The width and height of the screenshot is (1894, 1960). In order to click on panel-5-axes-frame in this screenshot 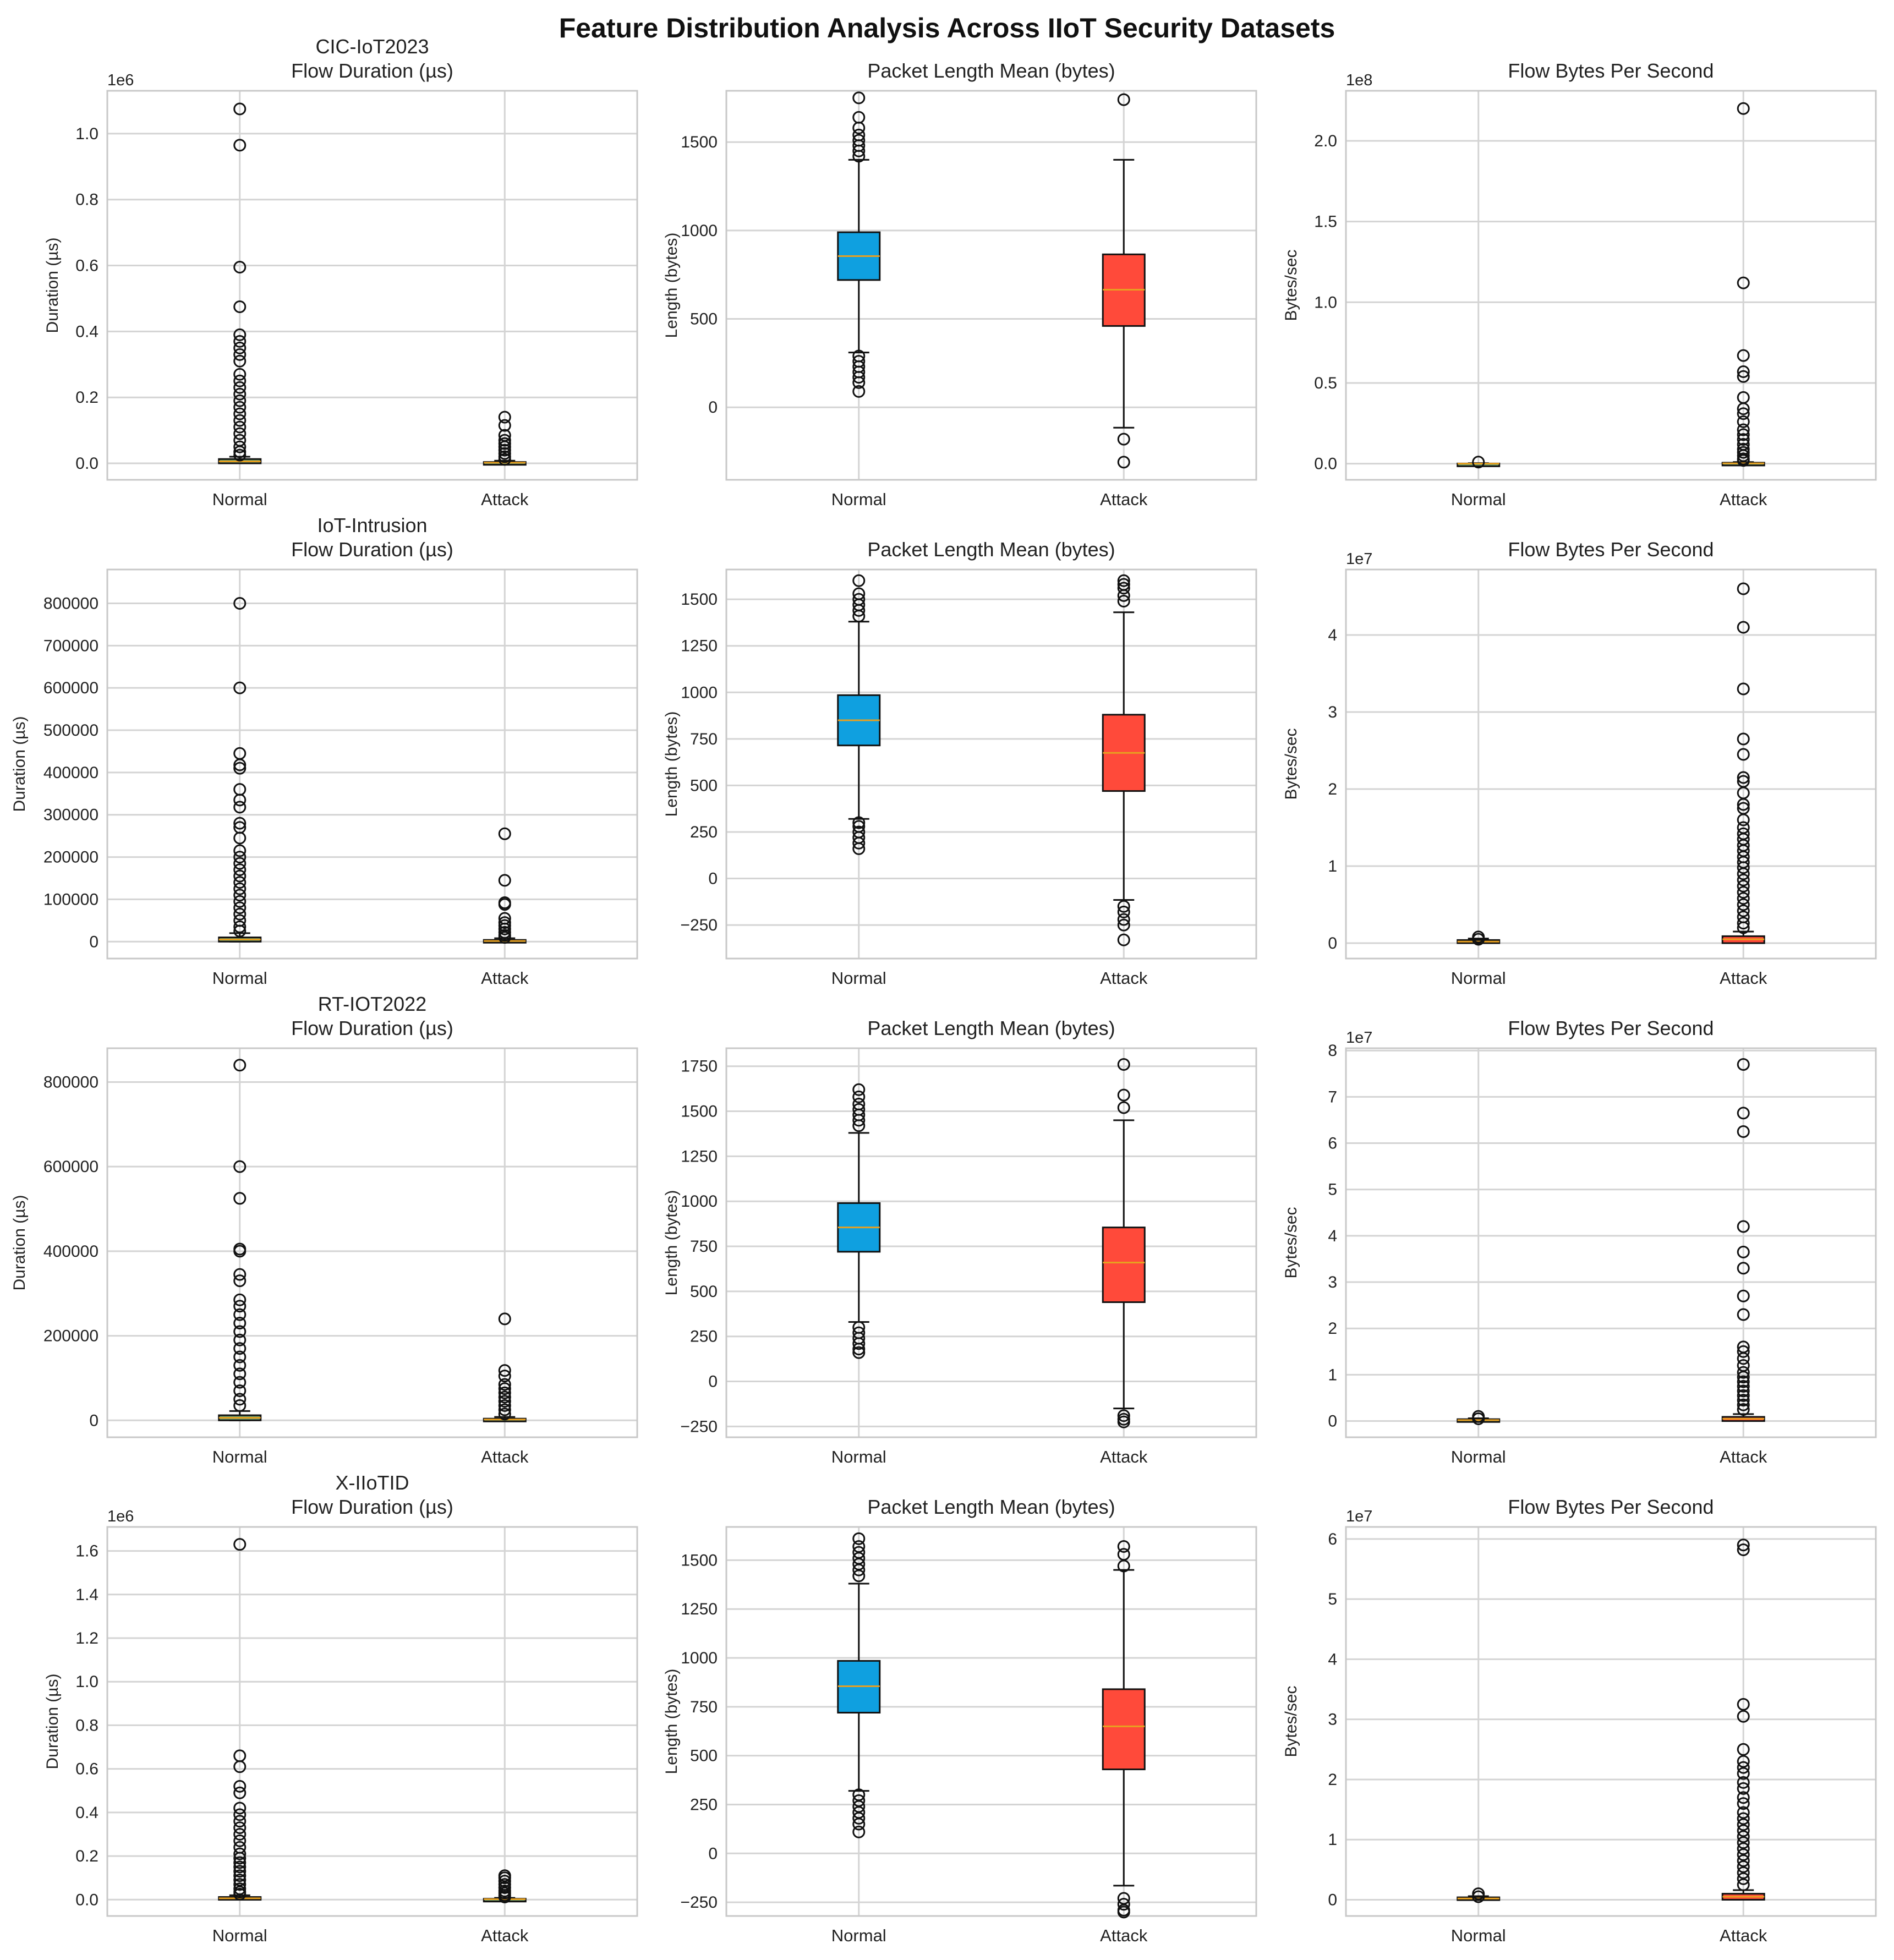, I will do `click(991, 764)`.